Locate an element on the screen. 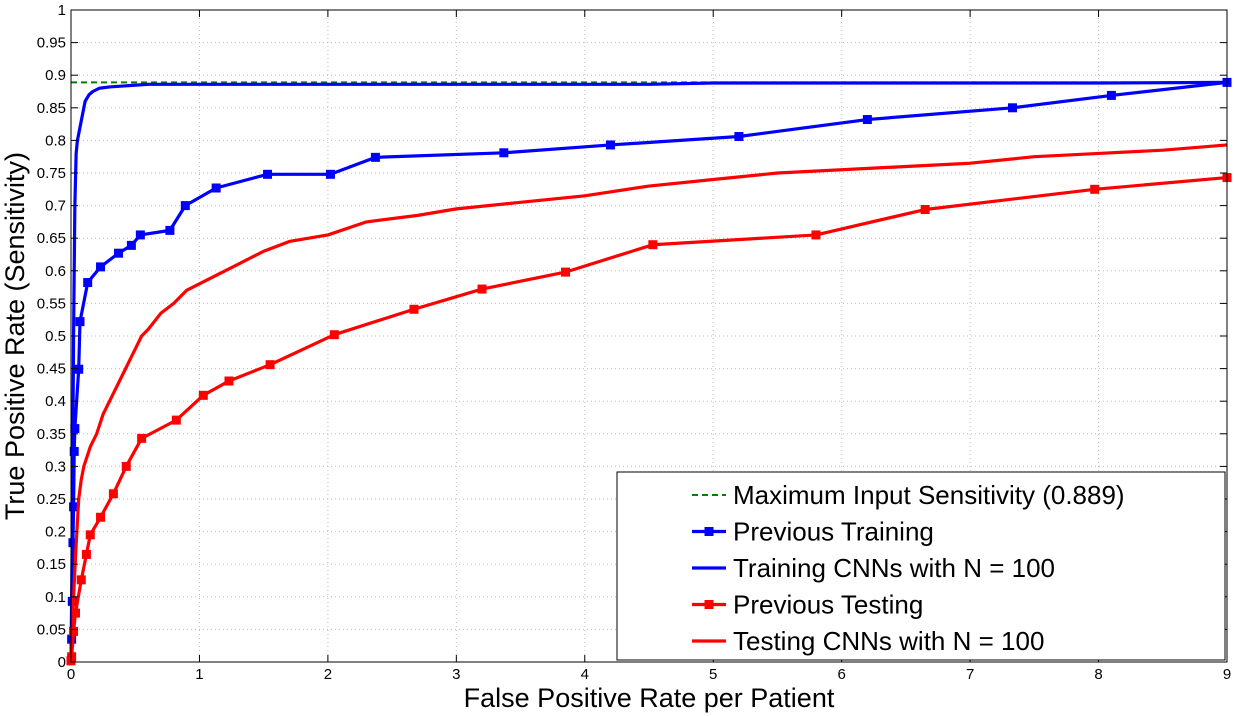 The height and width of the screenshot is (716, 1234). x-tick-label: 3 is located at coordinates (456, 674).